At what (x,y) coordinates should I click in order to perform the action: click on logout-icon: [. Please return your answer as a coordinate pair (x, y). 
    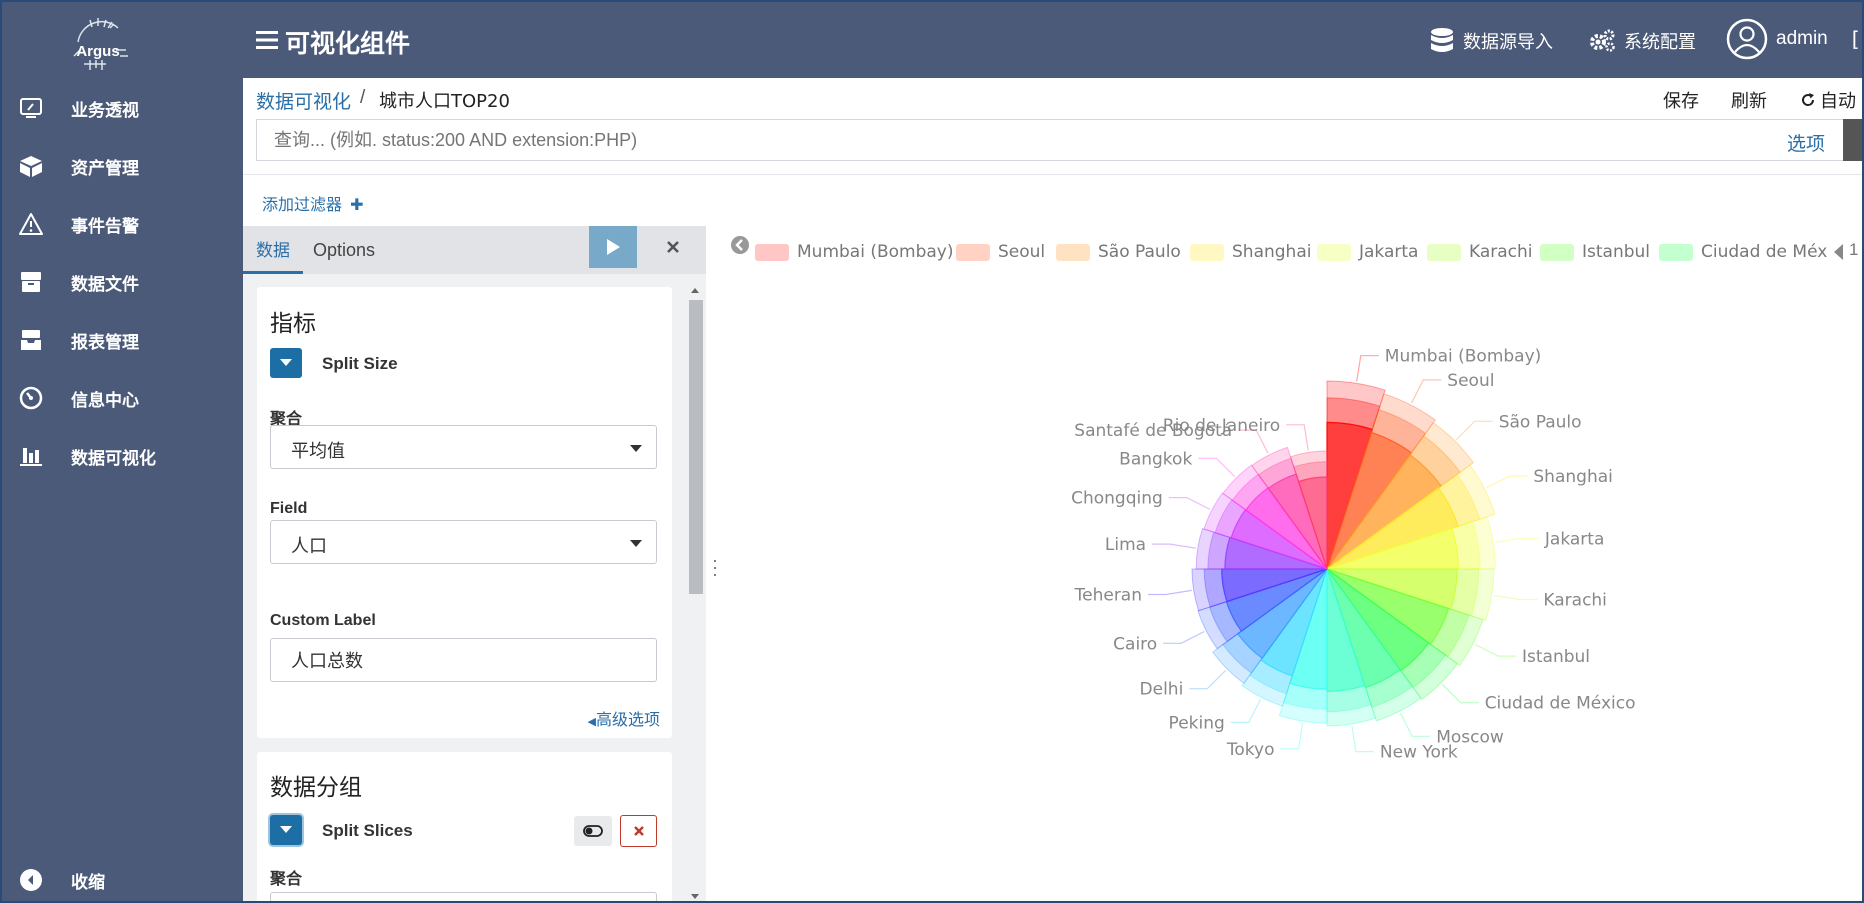
    Looking at the image, I should click on (1855, 39).